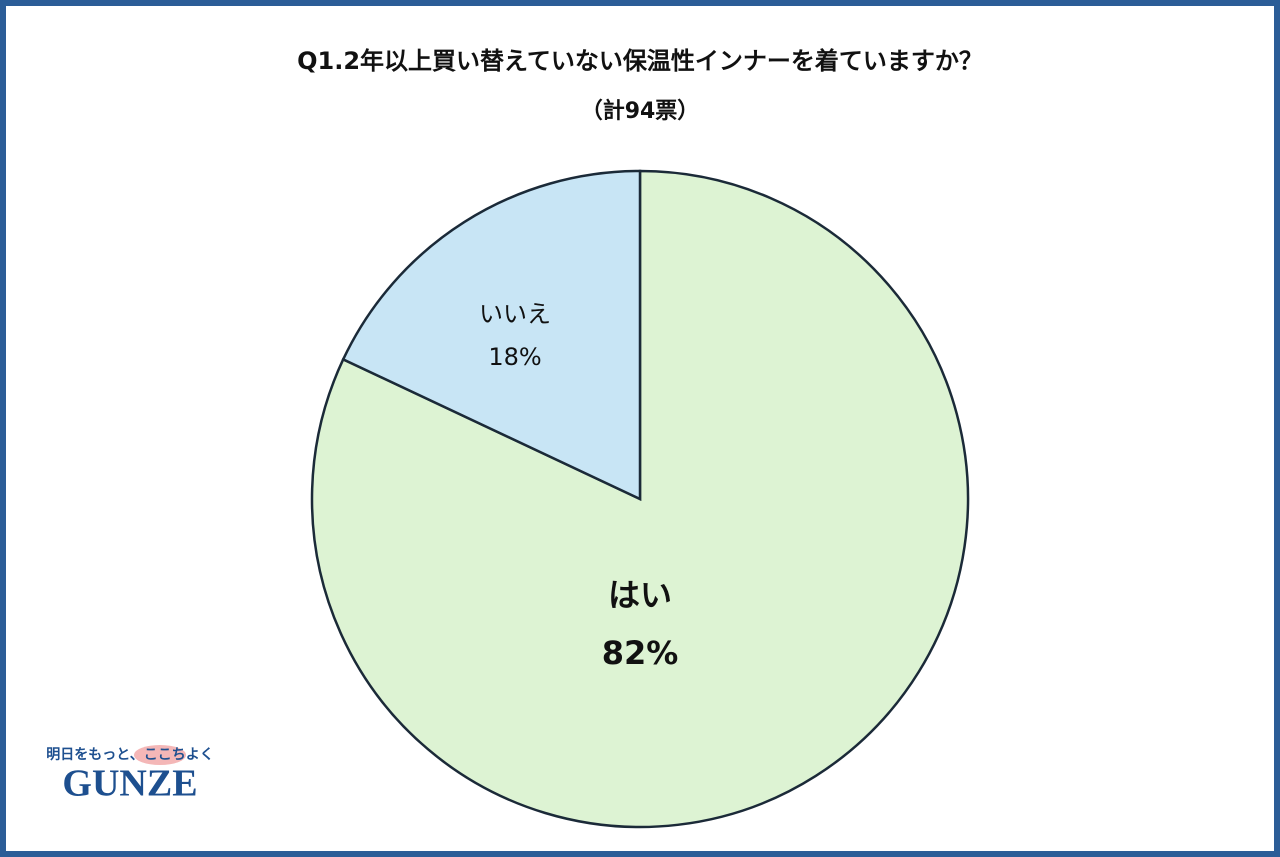  What do you see at coordinates (640, 111) in the screenshot?
I see `chart-subtitle: （計94票）` at bounding box center [640, 111].